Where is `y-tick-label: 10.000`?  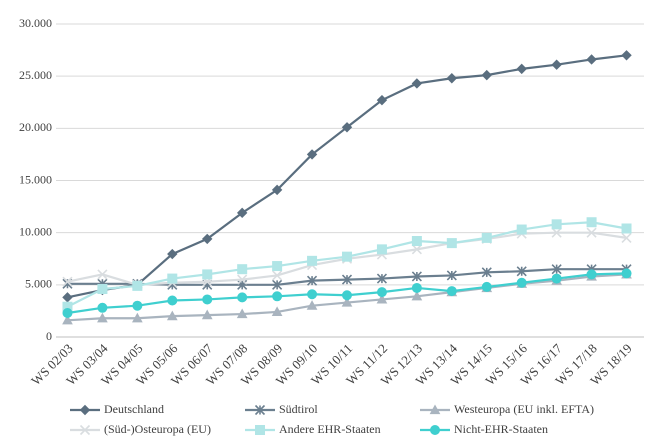
y-tick-label: 10.000 is located at coordinates (35, 231).